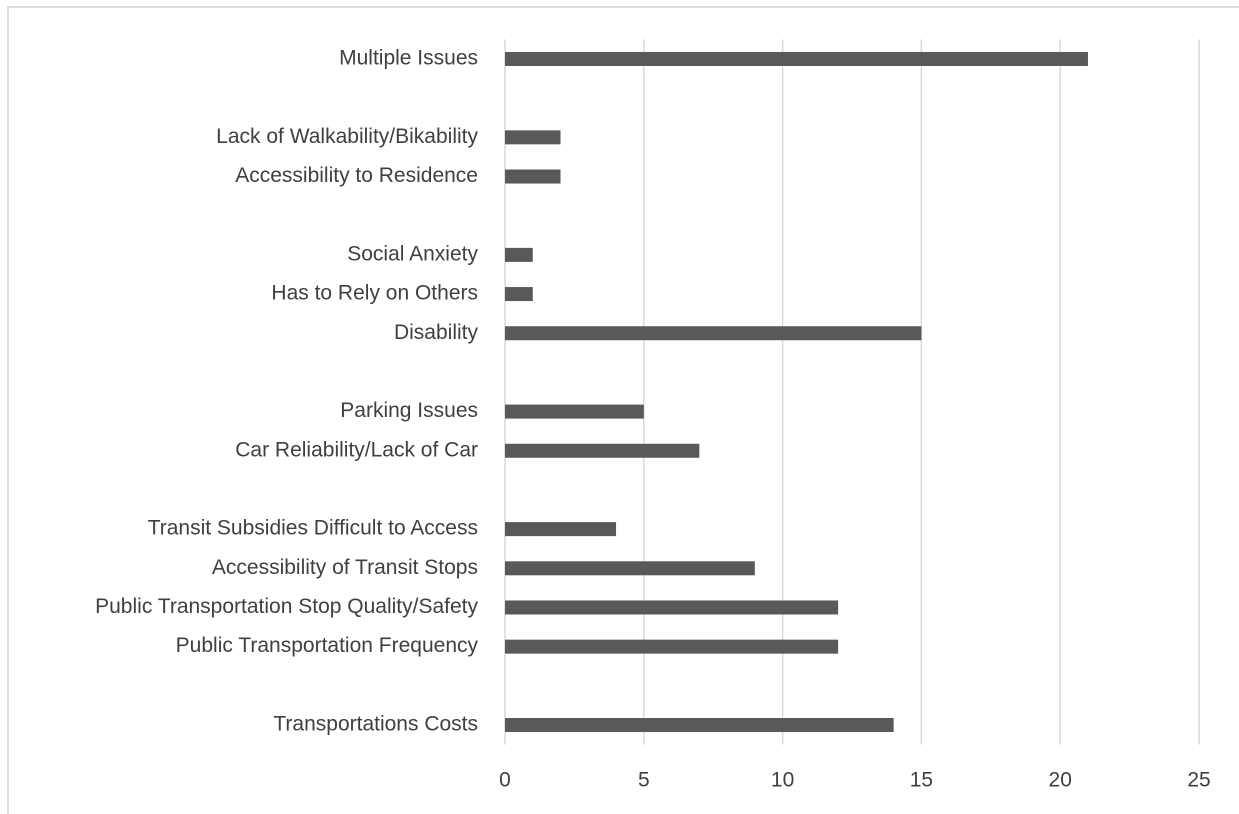 The width and height of the screenshot is (1239, 814). I want to click on y-tick-label: Has to Rely on Others, so click(374, 293).